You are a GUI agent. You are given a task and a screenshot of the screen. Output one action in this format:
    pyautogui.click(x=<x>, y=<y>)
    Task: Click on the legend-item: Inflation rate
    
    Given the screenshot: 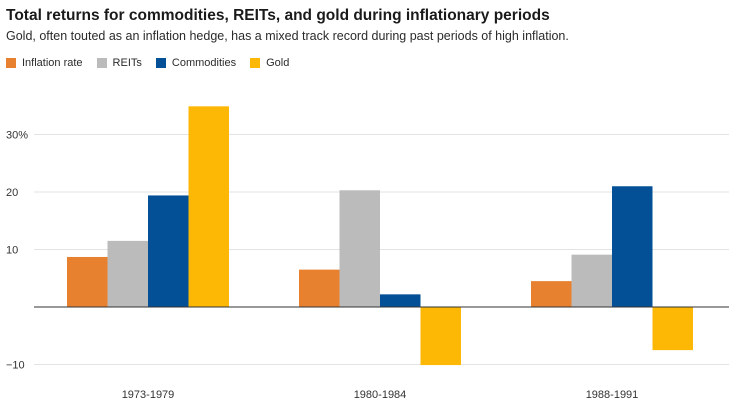 What is the action you would take?
    pyautogui.click(x=44, y=63)
    